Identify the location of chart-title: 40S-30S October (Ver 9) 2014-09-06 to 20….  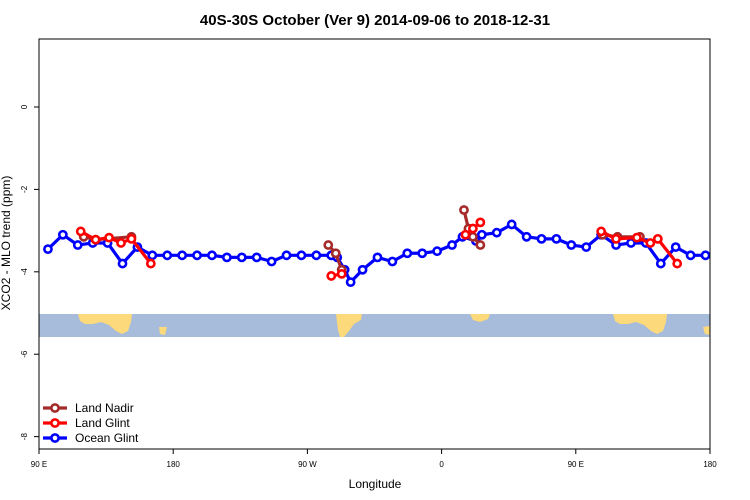
(375, 20).